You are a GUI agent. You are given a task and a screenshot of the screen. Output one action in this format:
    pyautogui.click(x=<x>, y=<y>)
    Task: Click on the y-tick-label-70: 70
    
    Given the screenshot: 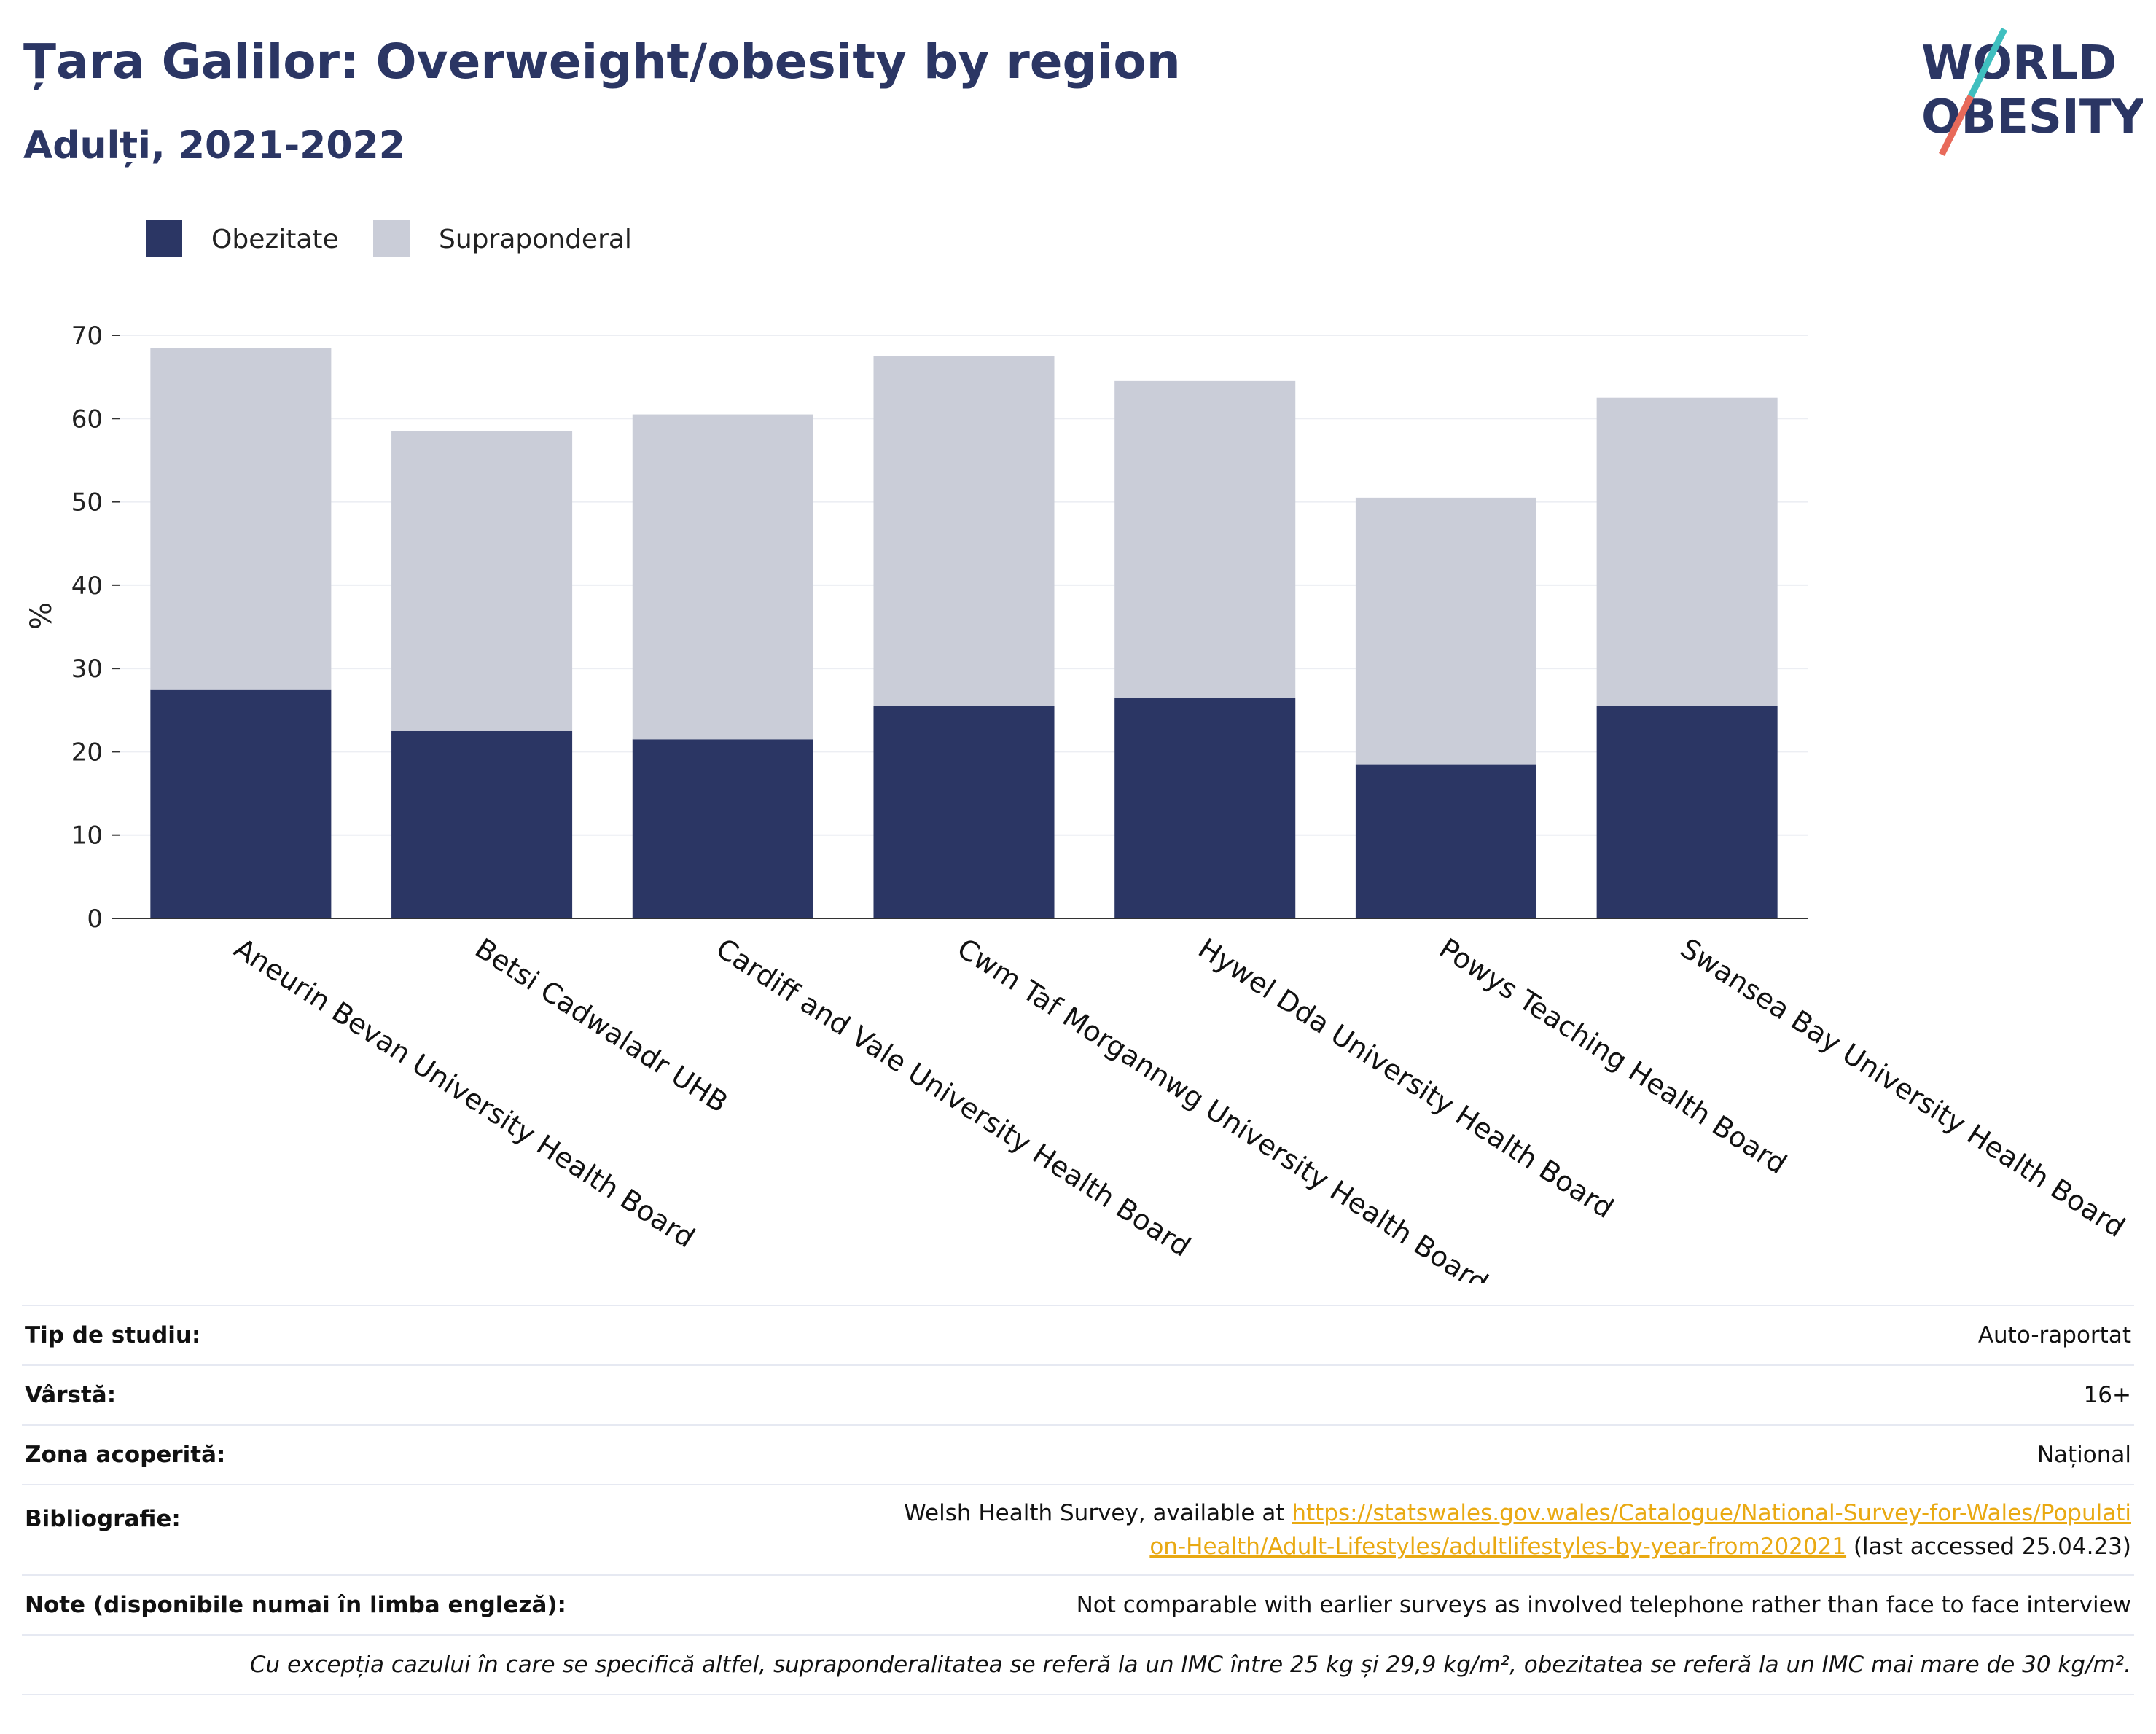 What is the action you would take?
    pyautogui.click(x=87, y=336)
    